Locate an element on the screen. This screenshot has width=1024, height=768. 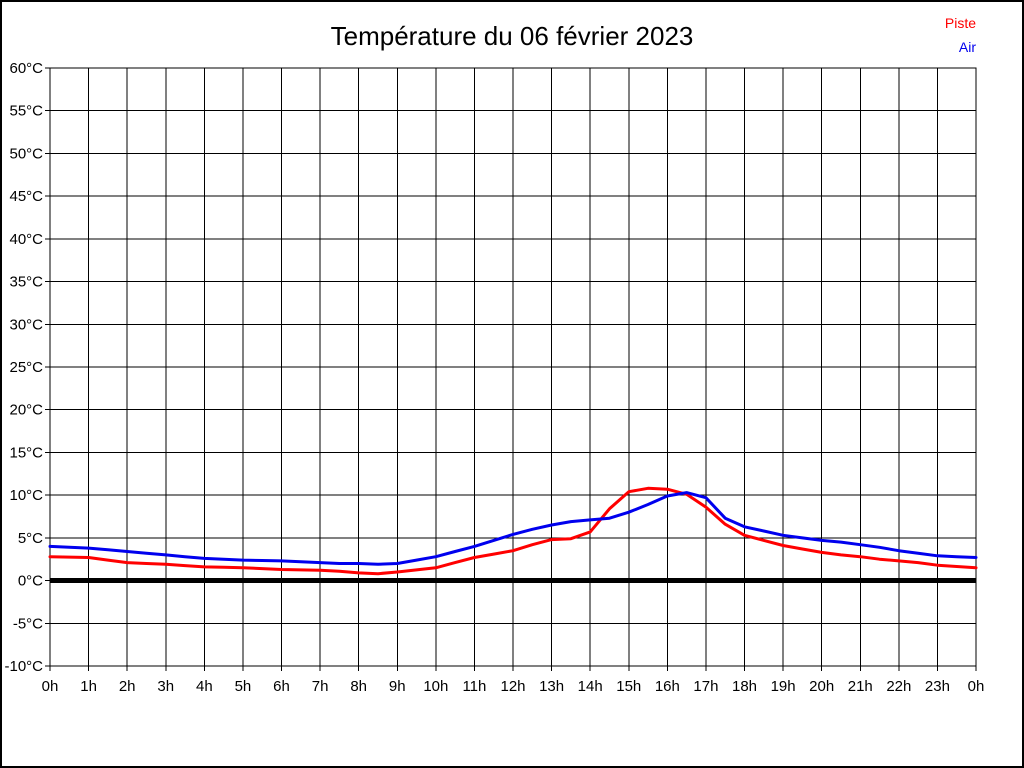
x-tick-label: 12h is located at coordinates (512, 686).